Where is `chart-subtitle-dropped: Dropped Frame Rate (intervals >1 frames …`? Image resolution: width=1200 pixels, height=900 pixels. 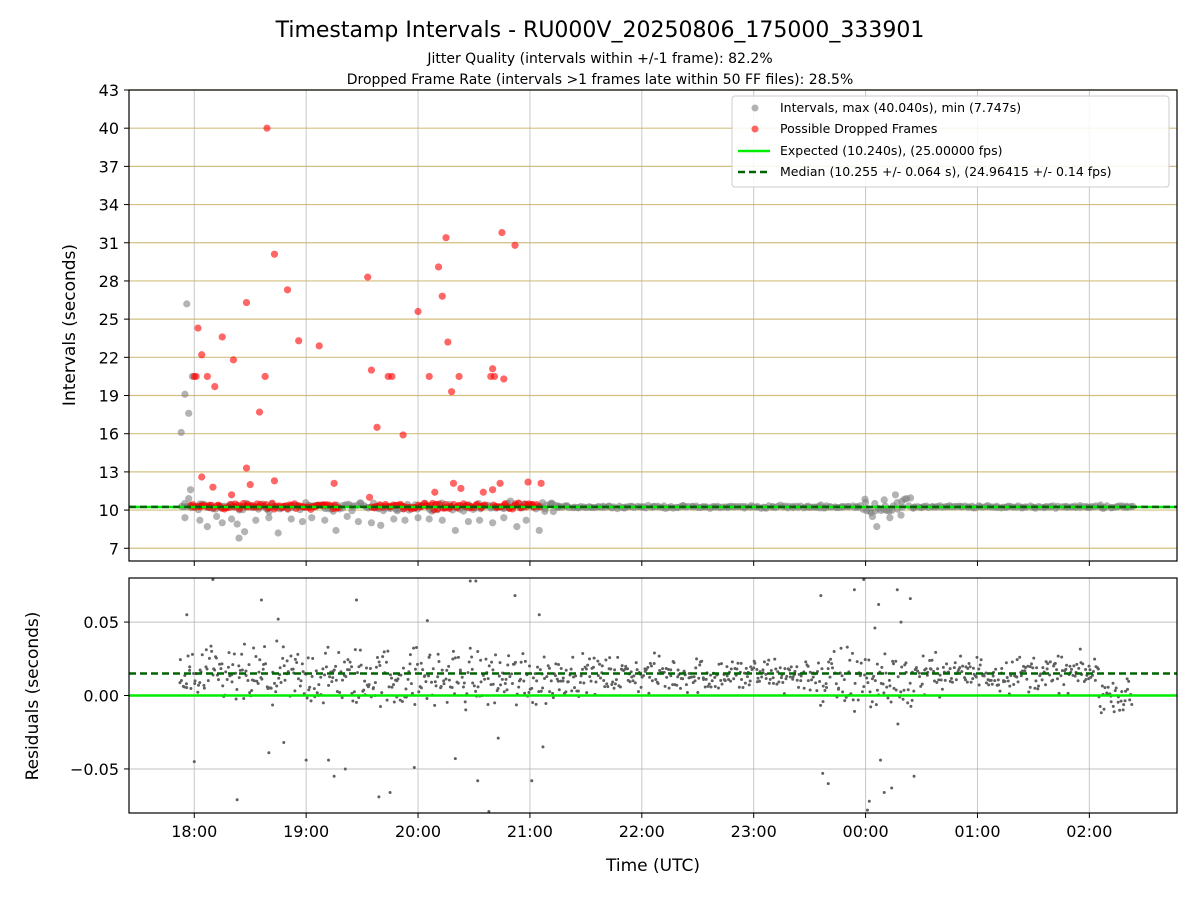
chart-subtitle-dropped: Dropped Frame Rate (intervals >1 frames … is located at coordinates (600, 80).